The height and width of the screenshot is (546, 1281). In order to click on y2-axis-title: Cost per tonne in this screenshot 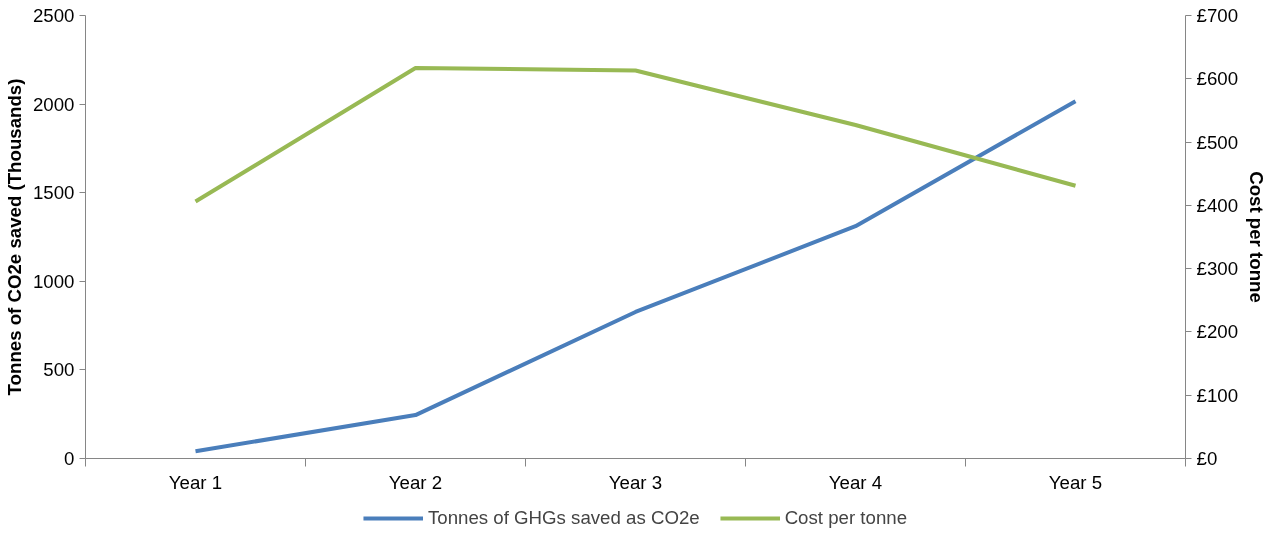, I will do `click(1256, 237)`.